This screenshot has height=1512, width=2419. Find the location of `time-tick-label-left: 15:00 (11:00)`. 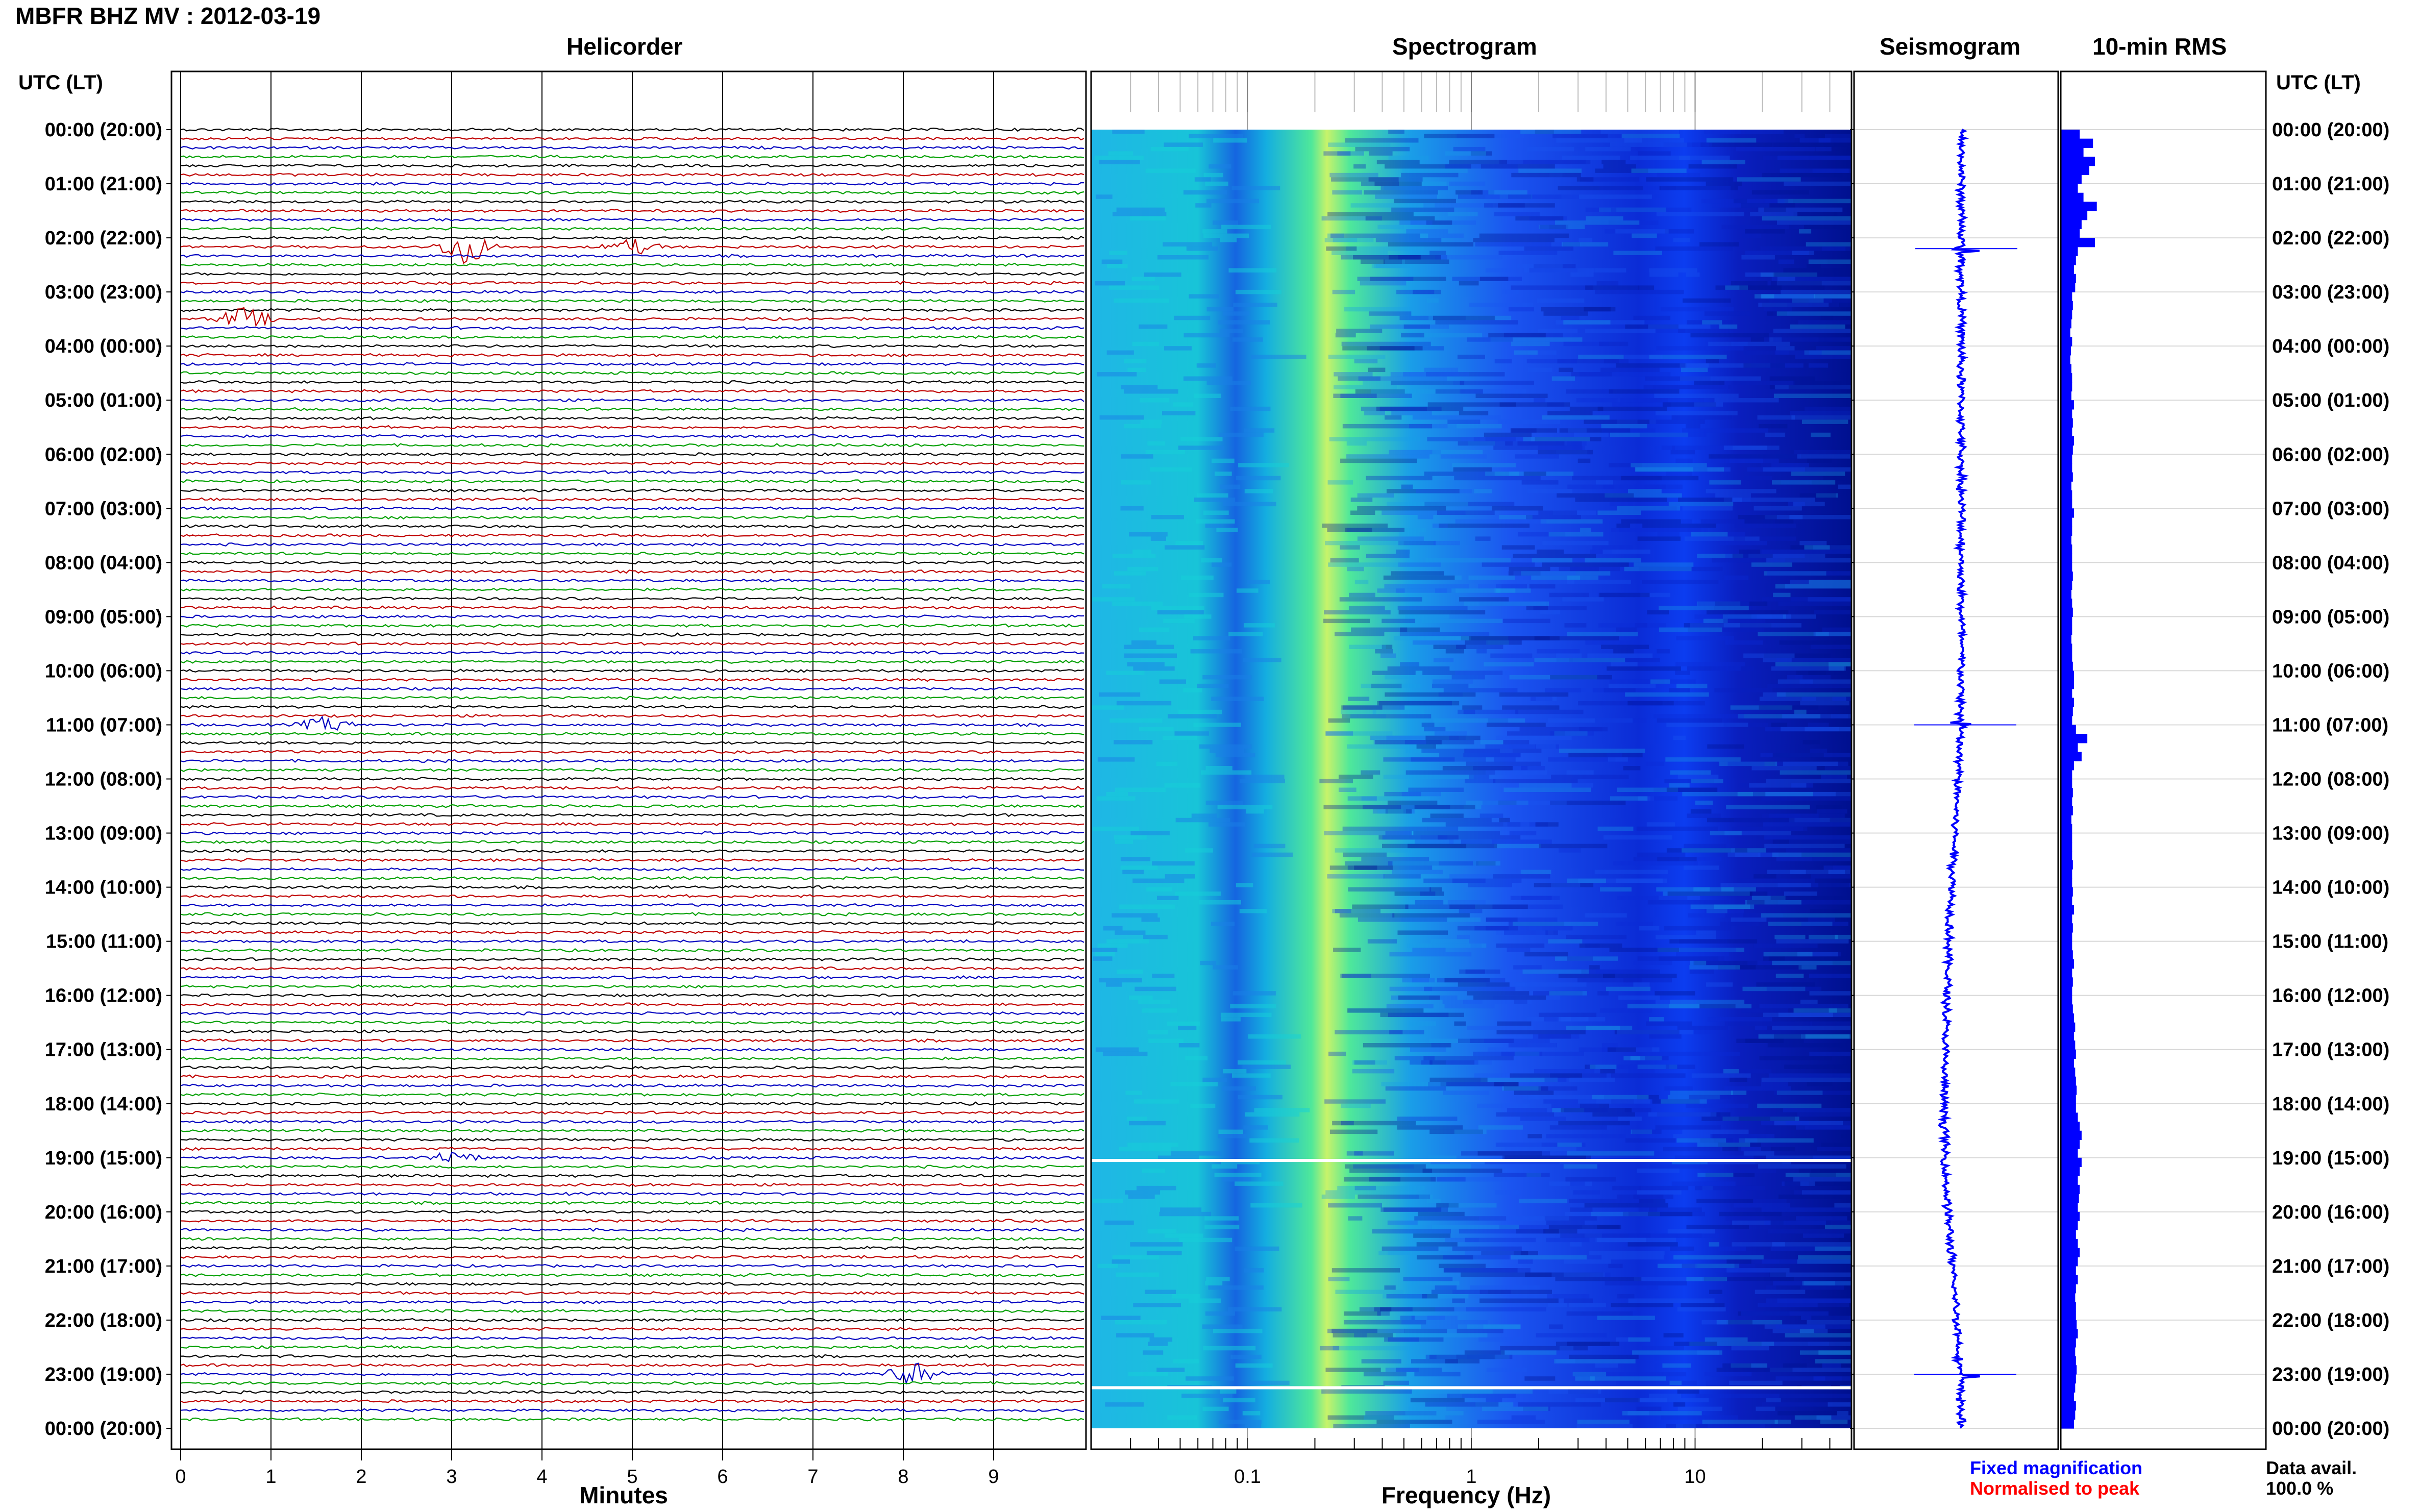

time-tick-label-left: 15:00 (11:00) is located at coordinates (104, 942).